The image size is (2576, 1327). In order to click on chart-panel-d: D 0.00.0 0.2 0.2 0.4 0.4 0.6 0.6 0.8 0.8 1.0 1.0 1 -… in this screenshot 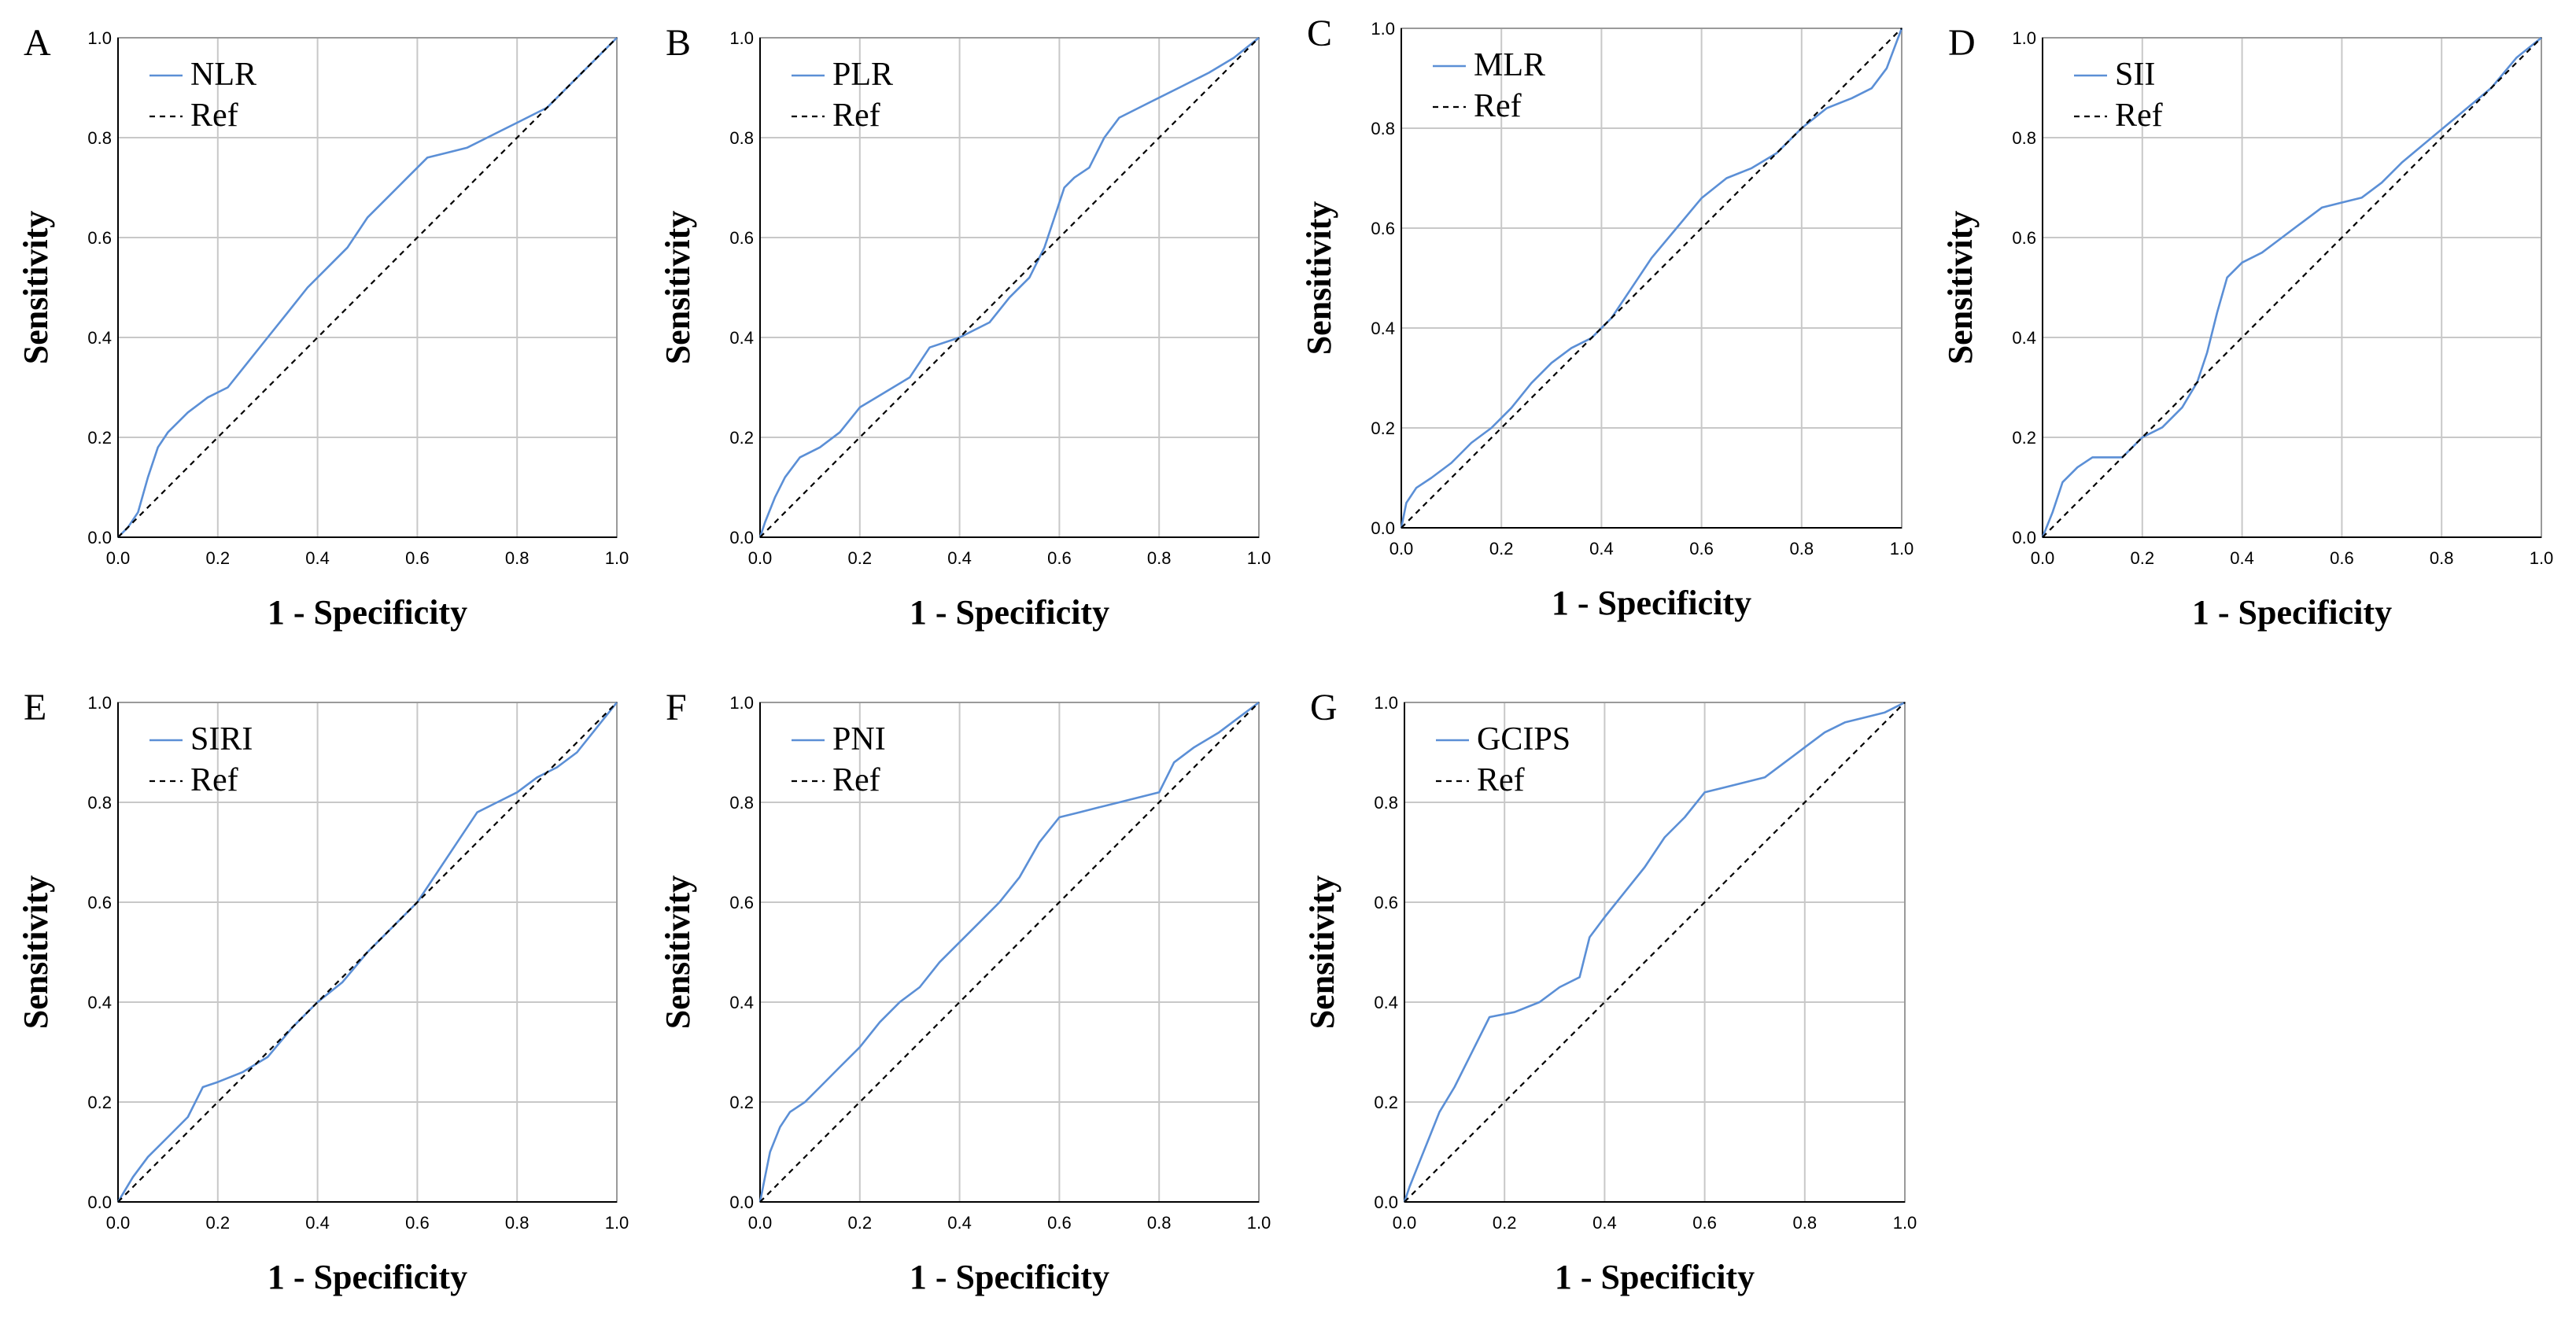, I will do `click(2247, 327)`.